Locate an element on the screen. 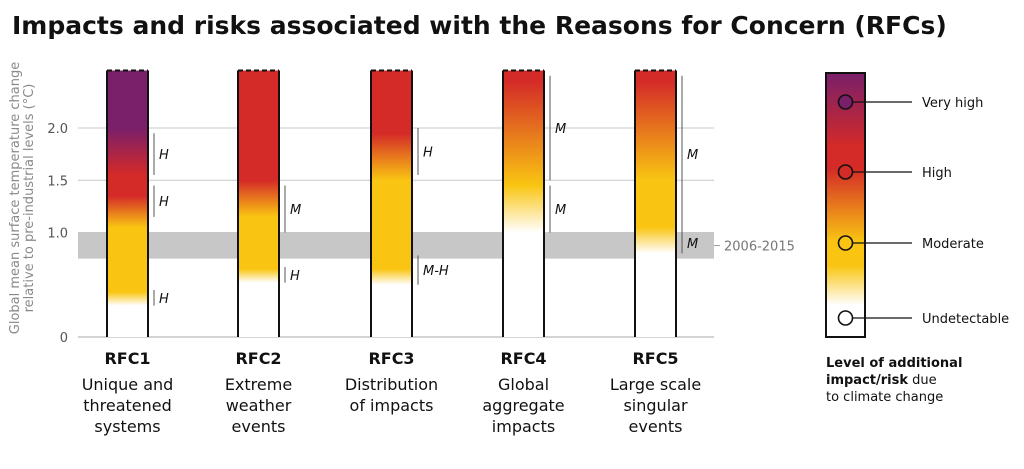  y-axis-label-line: relative to pre-industrial levels (°C) is located at coordinates (29, 198).